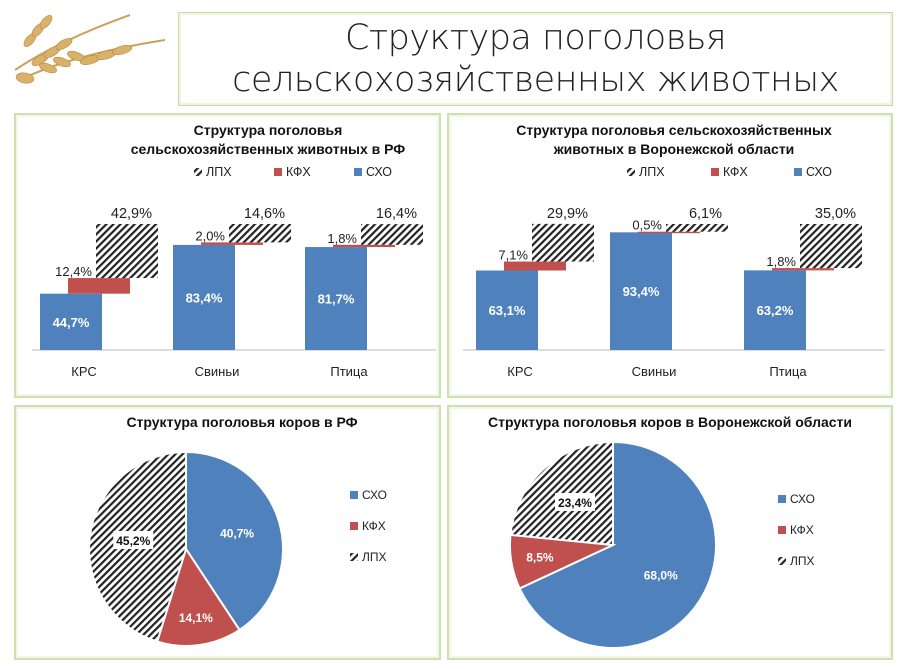  What do you see at coordinates (264, 214) in the screenshot?
I see `data-label: 14,6%` at bounding box center [264, 214].